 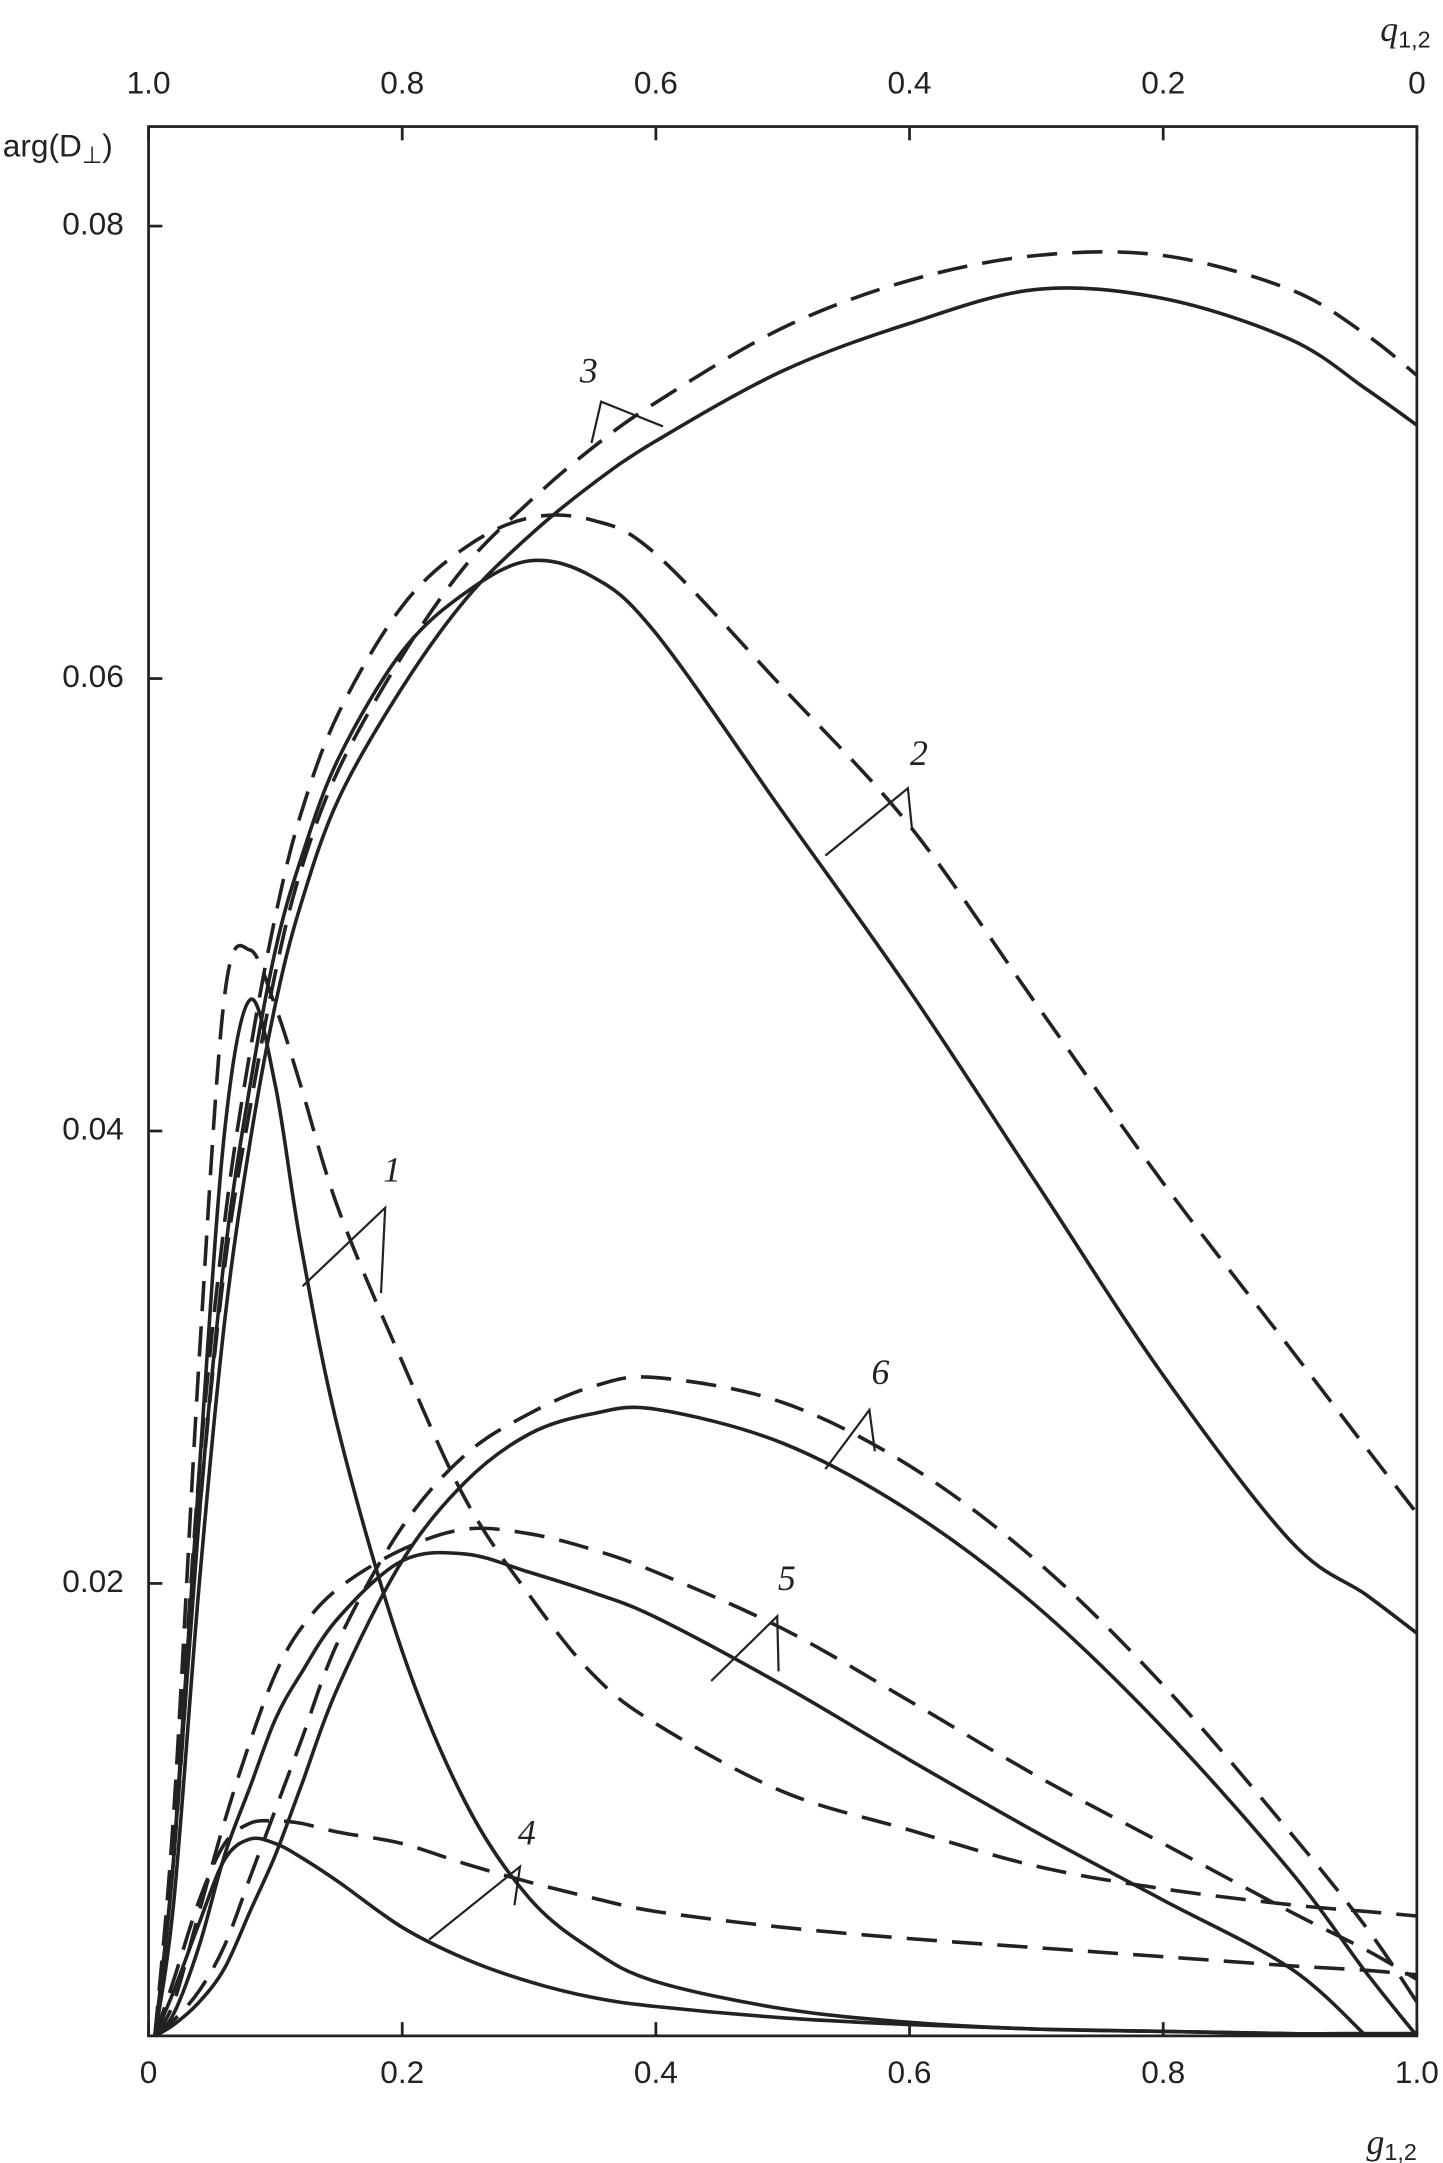 What do you see at coordinates (92, 155) in the screenshot?
I see `y-label-subscript: ⊥` at bounding box center [92, 155].